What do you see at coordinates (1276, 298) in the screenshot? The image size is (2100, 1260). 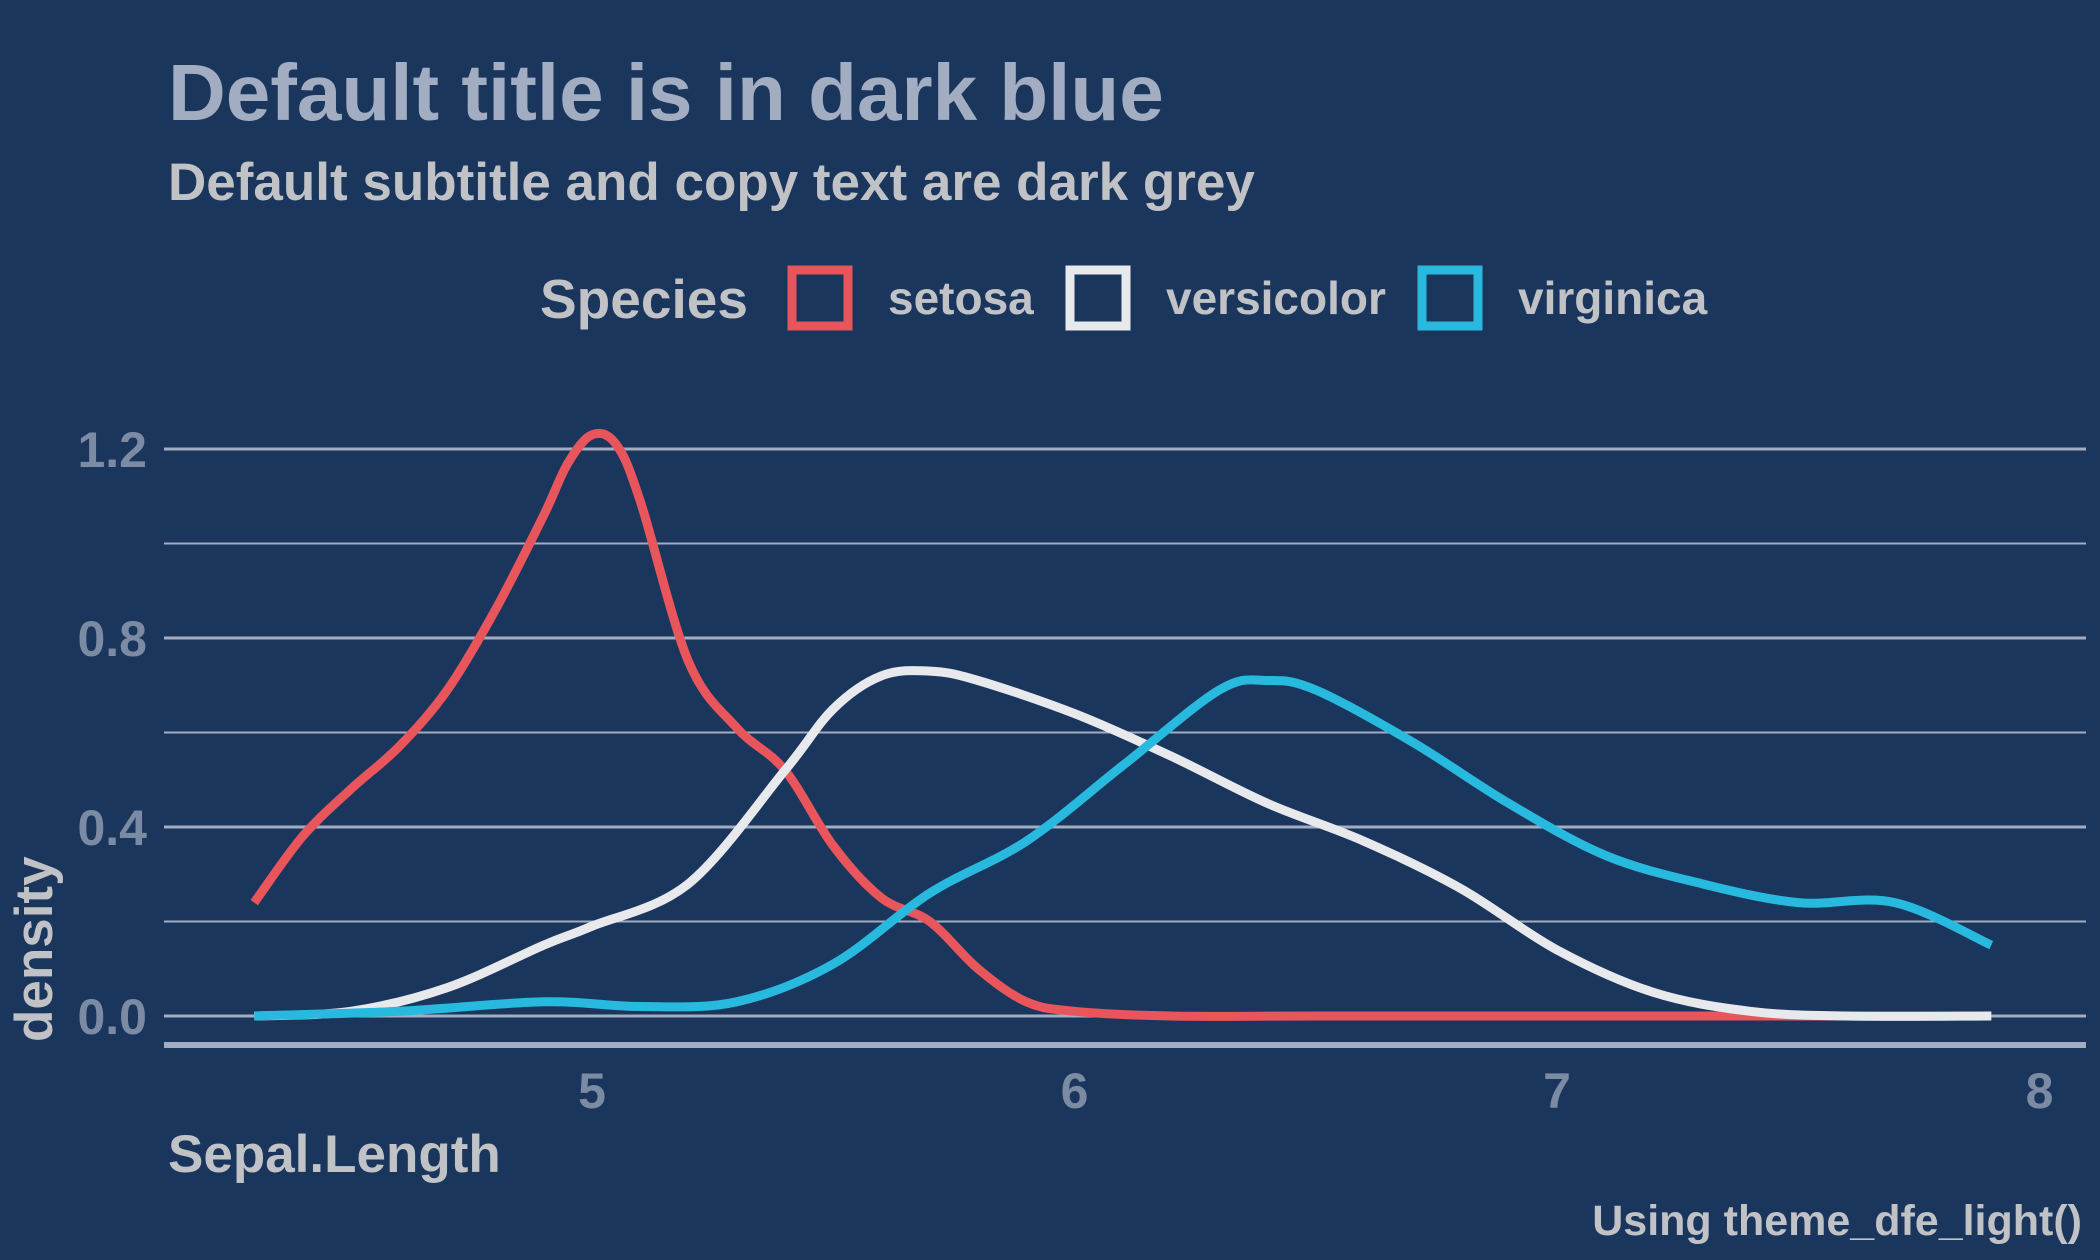 I see `legend-label-versicolor: versicolor` at bounding box center [1276, 298].